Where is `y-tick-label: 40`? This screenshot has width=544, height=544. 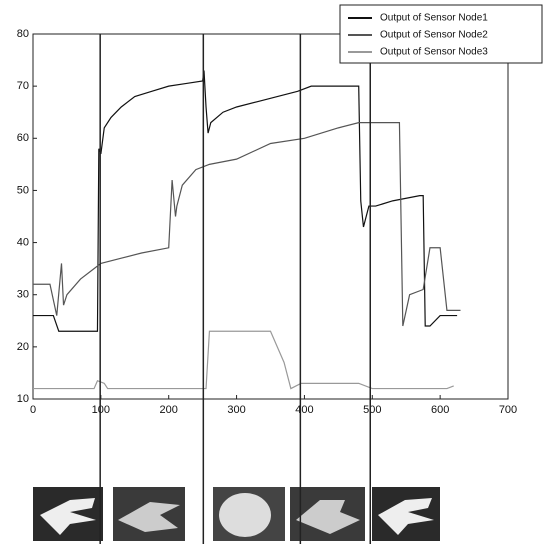
y-tick-label: 40 is located at coordinates (23, 242).